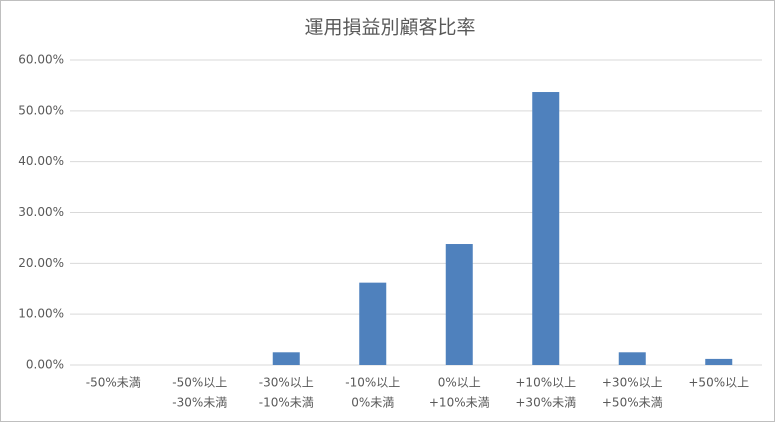  Describe the element at coordinates (459, 403) in the screenshot. I see `x-tick-label: +10%未満` at that location.